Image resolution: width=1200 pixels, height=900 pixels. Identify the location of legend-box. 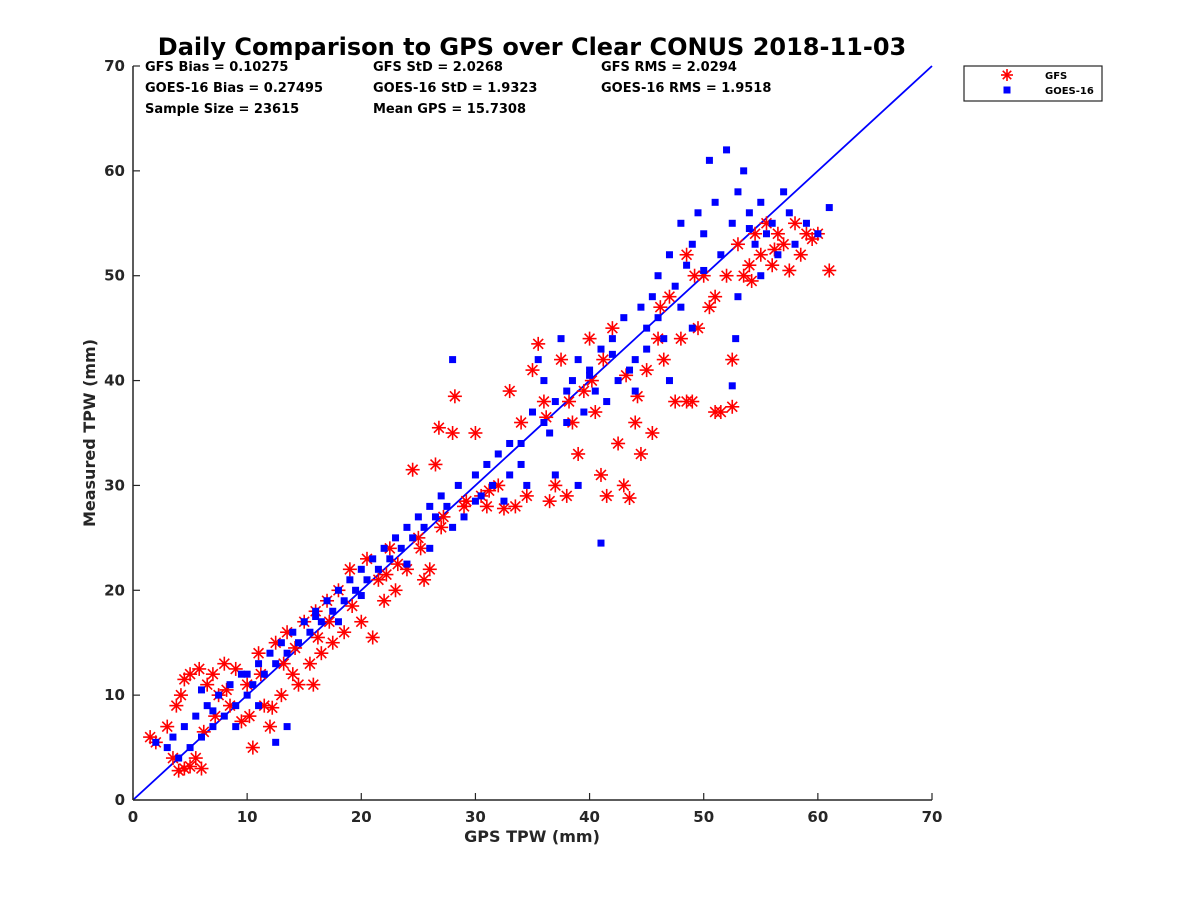
(1033, 83).